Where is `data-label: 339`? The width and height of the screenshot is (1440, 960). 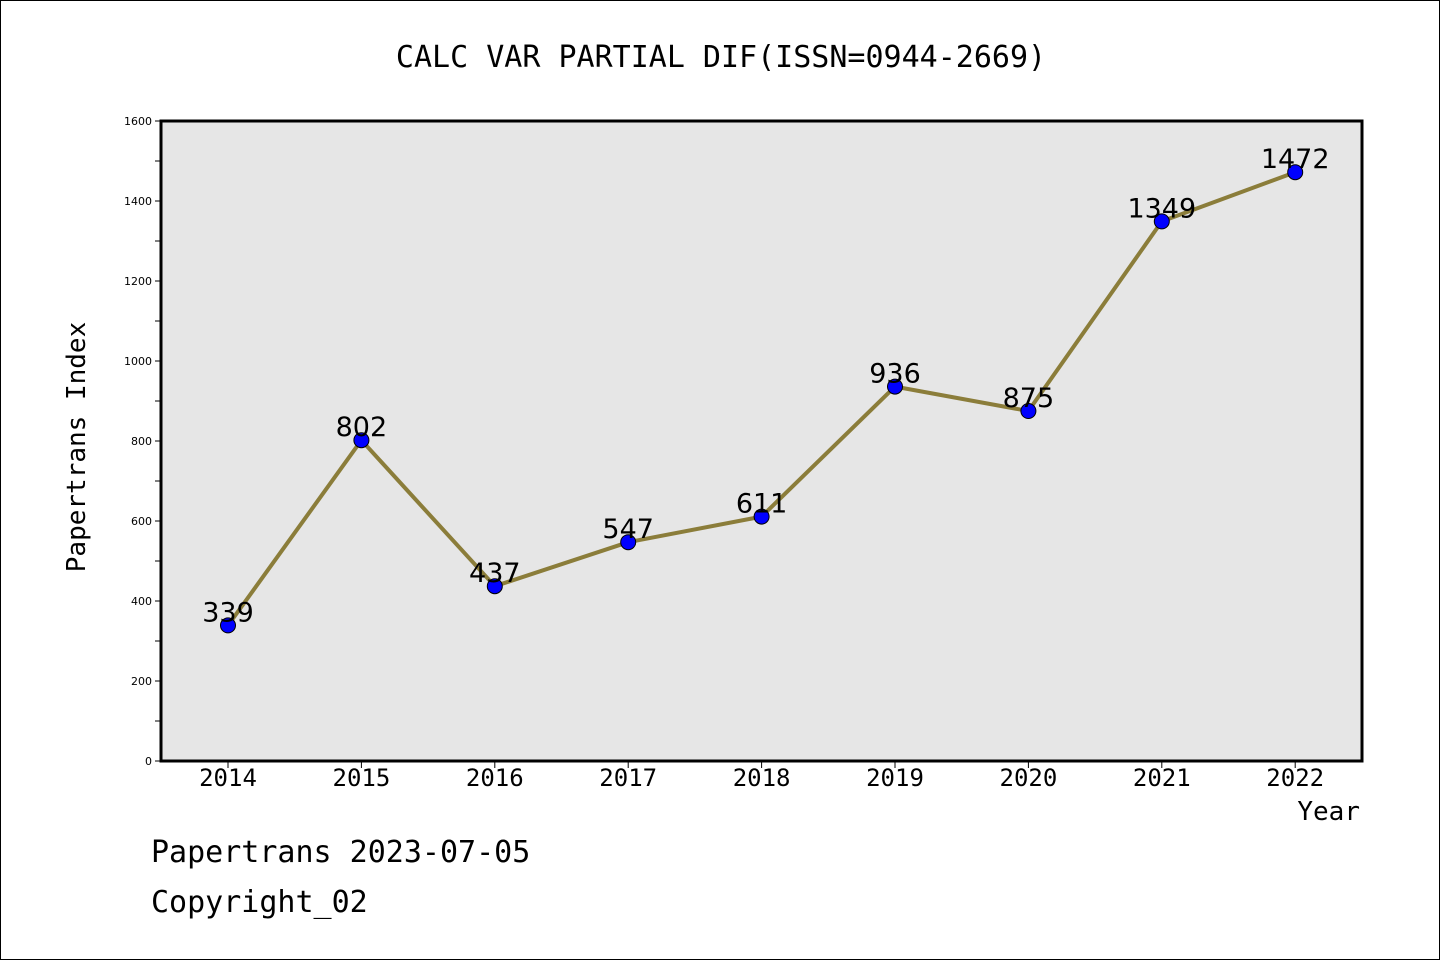
data-label: 339 is located at coordinates (228, 612).